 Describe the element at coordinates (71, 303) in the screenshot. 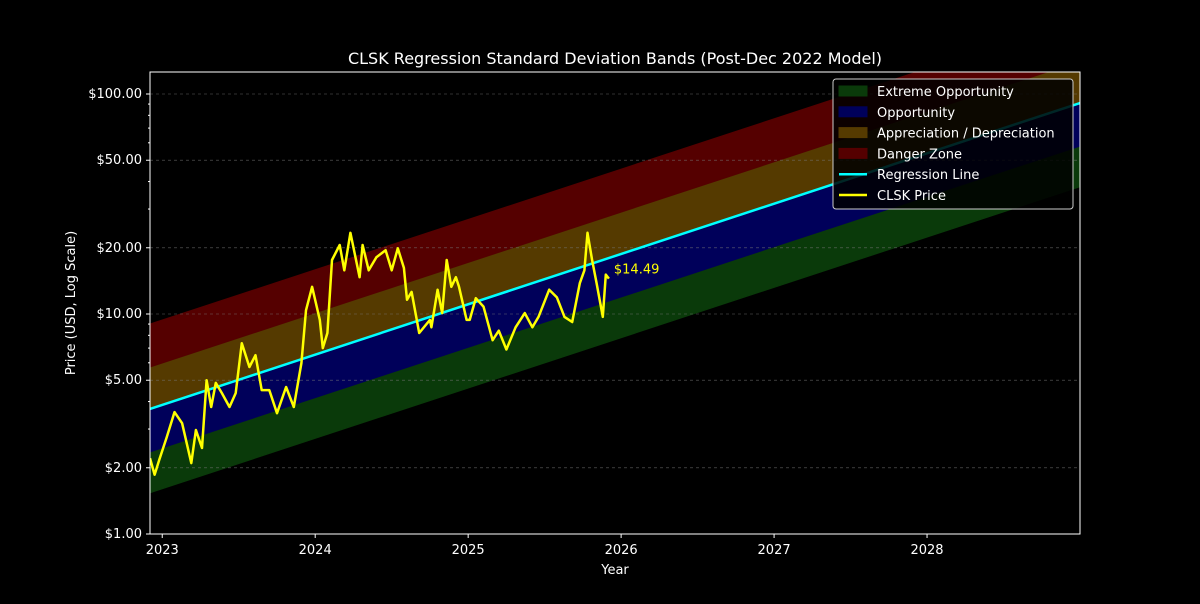

I see `y-axis-label: Price (USD, Log Scale)` at that location.